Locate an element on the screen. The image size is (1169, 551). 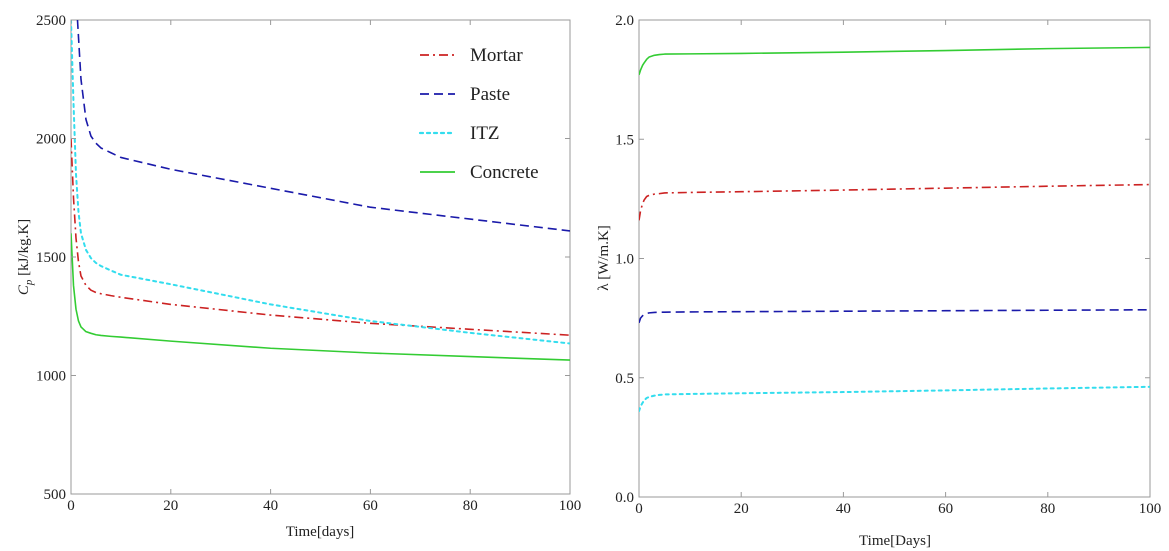
y-axis-label-rest: [kJ/kg.K] is located at coordinates (24, 249).